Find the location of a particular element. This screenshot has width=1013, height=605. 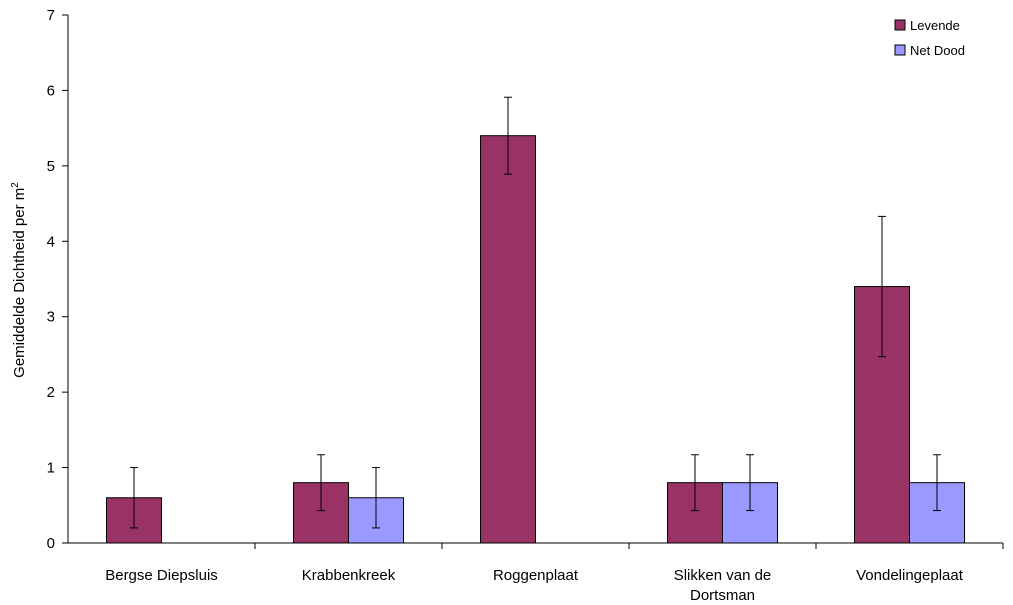

x-category-label: Slikken van de Dortsman is located at coordinates (723, 585).